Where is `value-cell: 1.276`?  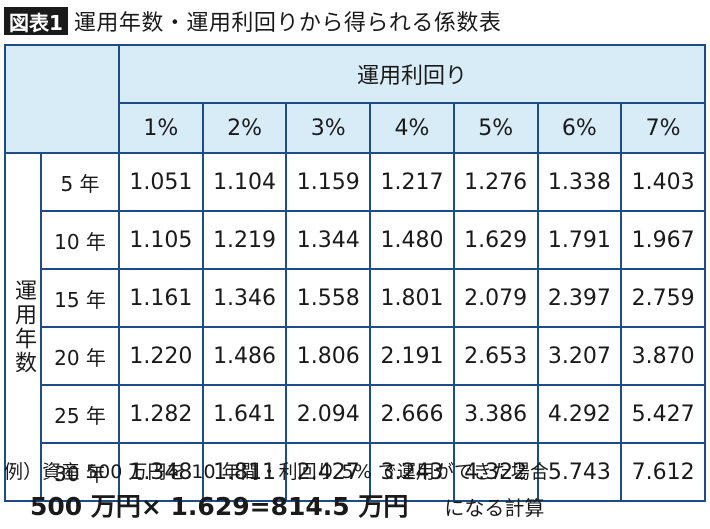 value-cell: 1.276 is located at coordinates (495, 182).